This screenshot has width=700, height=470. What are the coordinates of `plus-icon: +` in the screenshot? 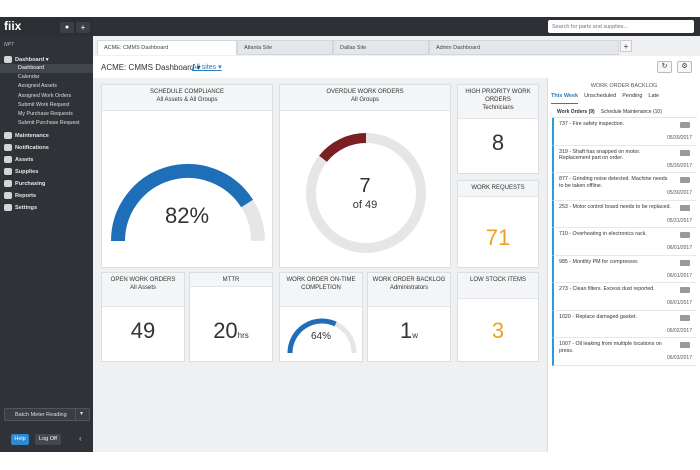 It's located at (83, 27).